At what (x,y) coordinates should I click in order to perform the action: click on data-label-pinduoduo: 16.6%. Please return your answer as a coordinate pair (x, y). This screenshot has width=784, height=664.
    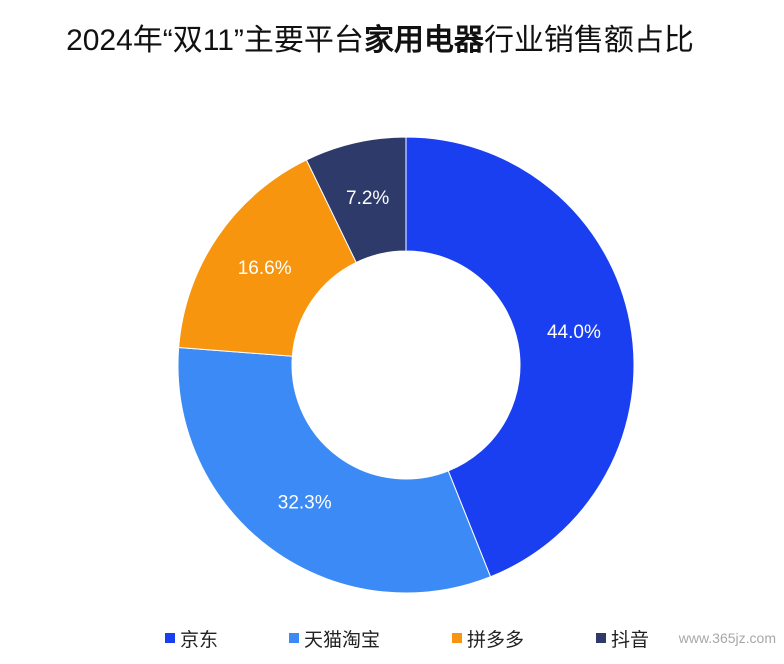
    Looking at the image, I should click on (265, 268).